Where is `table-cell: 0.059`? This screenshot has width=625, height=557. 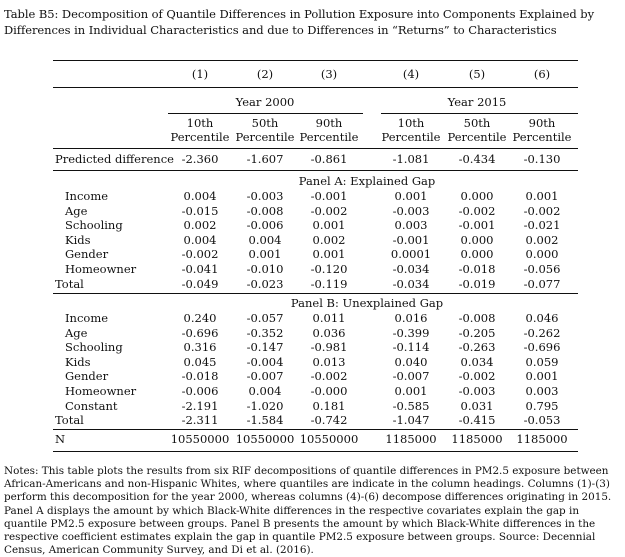 table-cell: 0.059 is located at coordinates (542, 361).